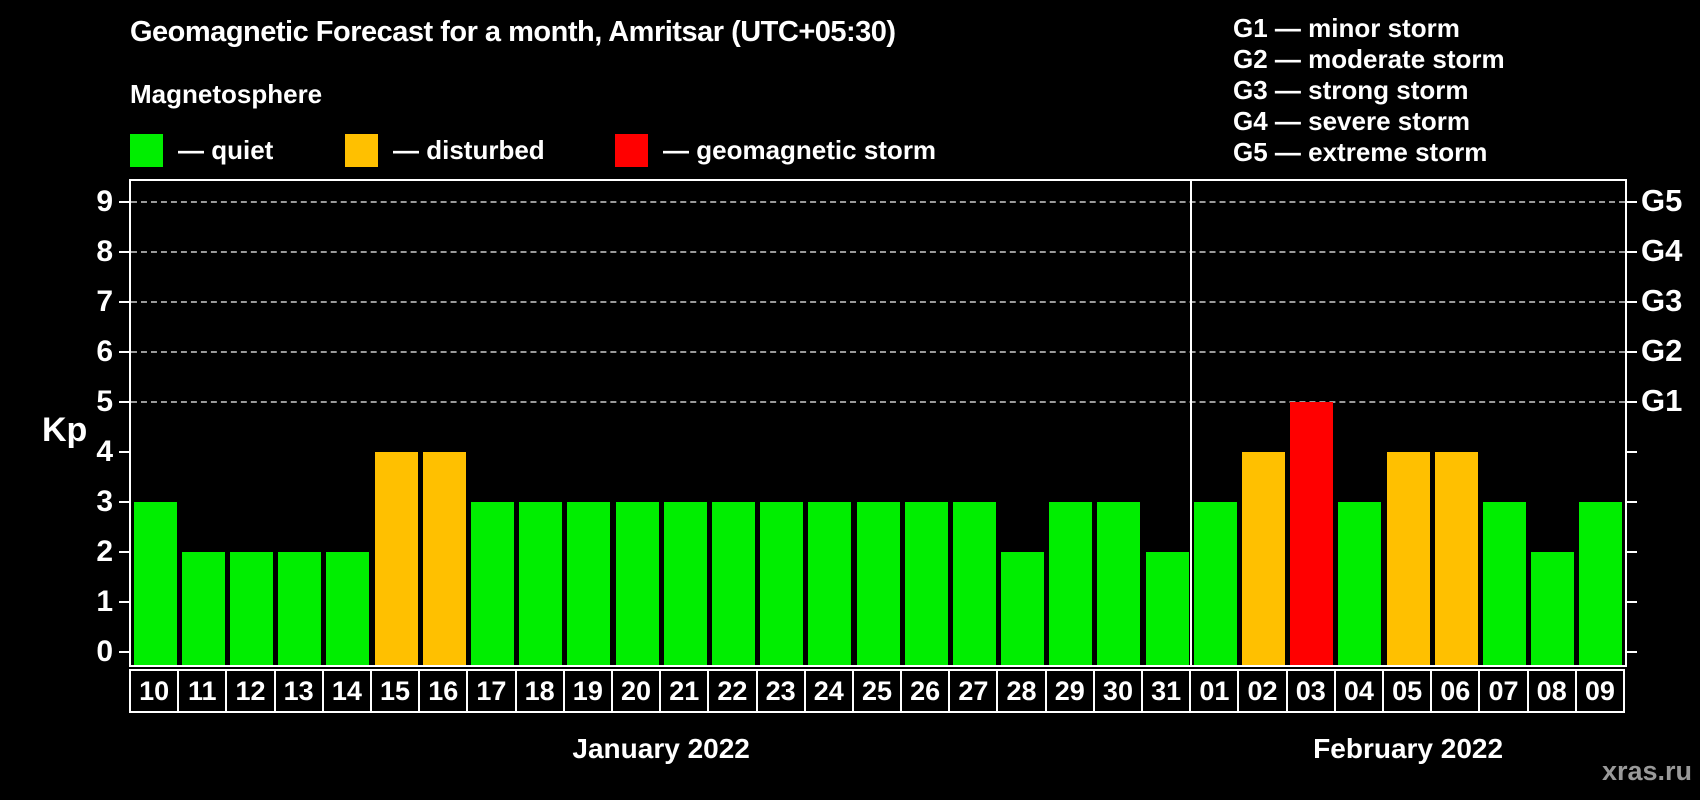 This screenshot has height=800, width=1700. Describe the element at coordinates (1352, 121) in the screenshot. I see `g-legend-line-g4: G4 — severe storm` at that location.